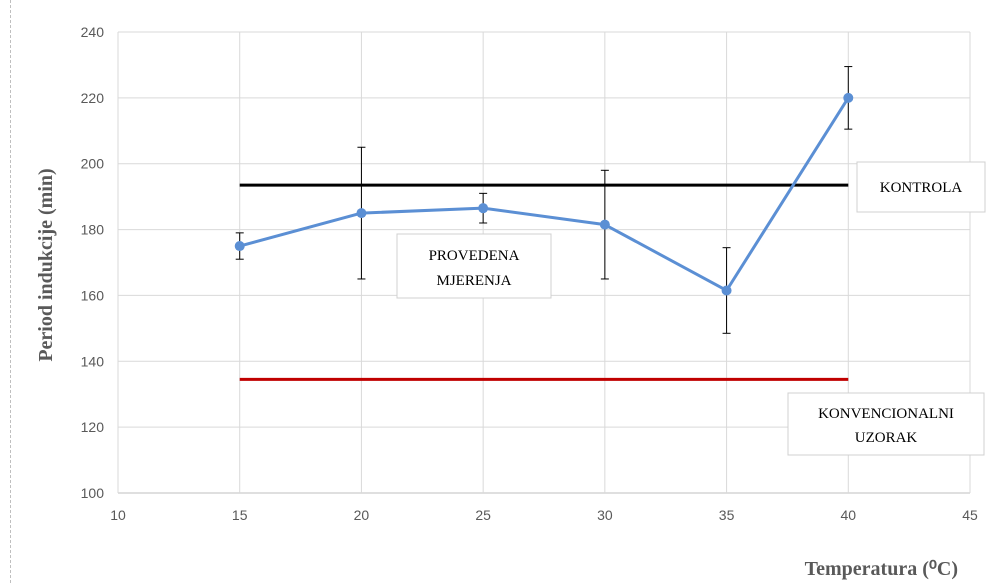  I want to click on x-tick-label: 15, so click(240, 515).